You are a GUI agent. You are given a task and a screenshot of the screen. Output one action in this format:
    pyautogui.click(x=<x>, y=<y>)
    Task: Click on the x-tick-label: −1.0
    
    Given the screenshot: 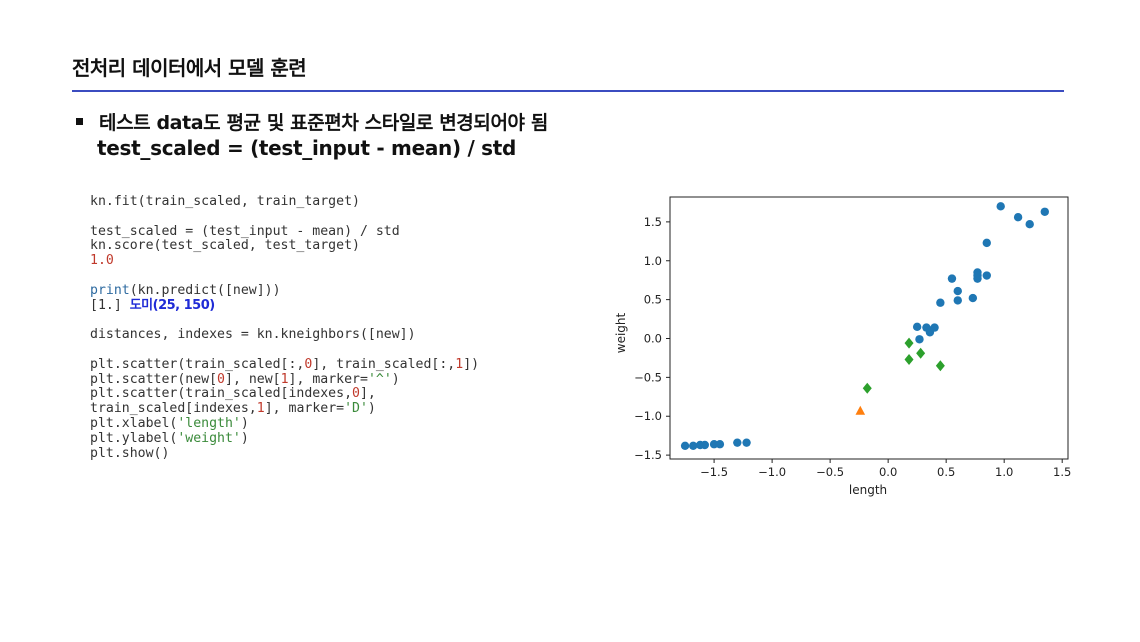 What is the action you would take?
    pyautogui.click(x=772, y=472)
    